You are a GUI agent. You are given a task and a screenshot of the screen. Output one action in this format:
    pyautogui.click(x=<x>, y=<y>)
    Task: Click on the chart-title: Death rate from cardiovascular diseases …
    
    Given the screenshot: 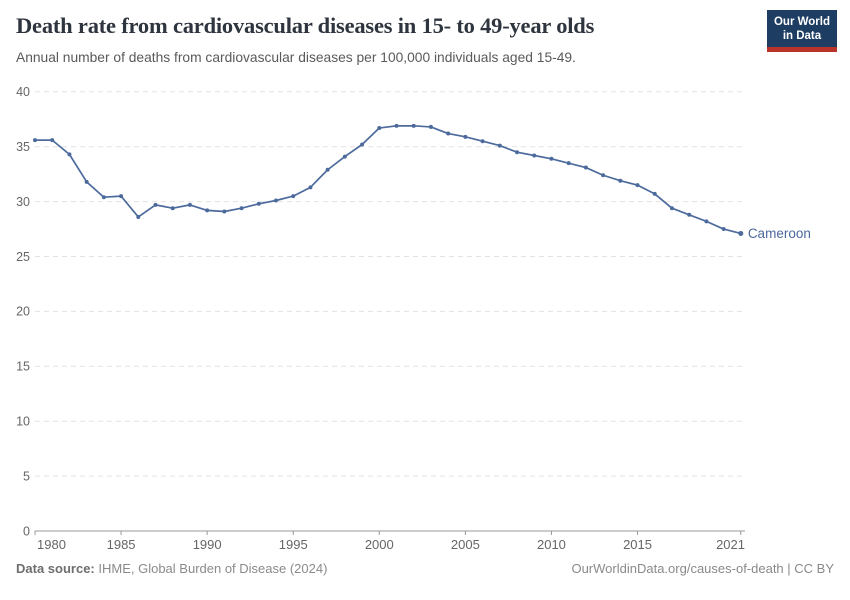 What is the action you would take?
    pyautogui.click(x=305, y=25)
    